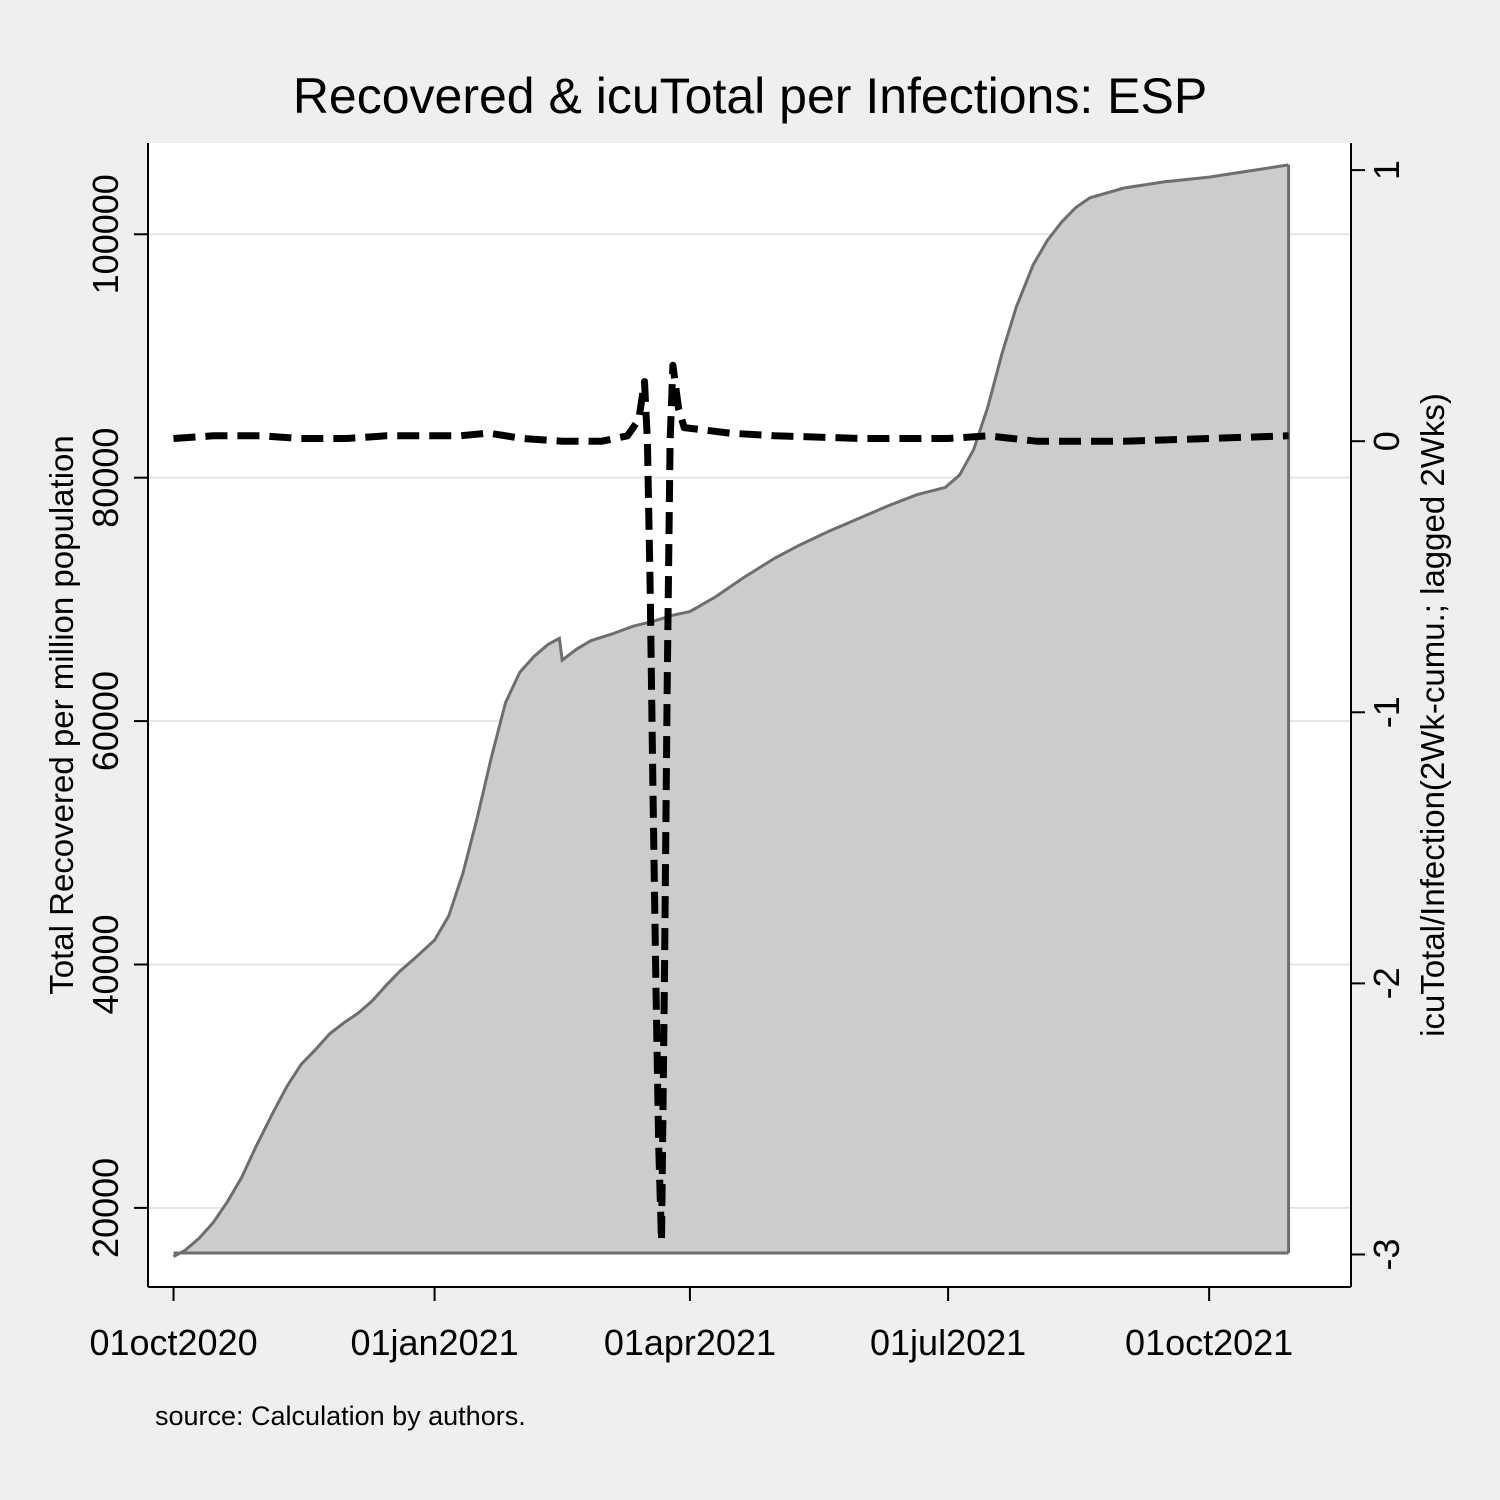  Describe the element at coordinates (105, 478) in the screenshot. I see `y-left-tick-label: 80000` at that location.